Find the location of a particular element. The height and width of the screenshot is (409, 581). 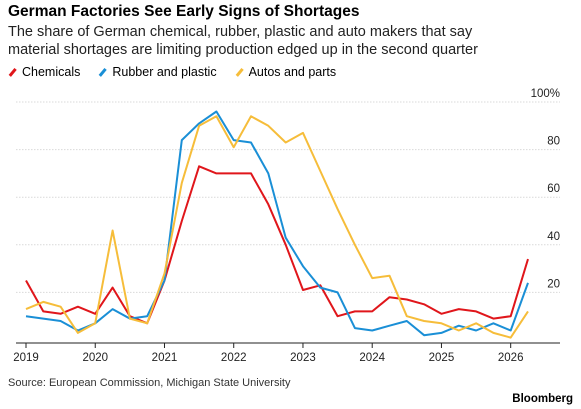

legend-item: Chemicals is located at coordinates (44, 72).